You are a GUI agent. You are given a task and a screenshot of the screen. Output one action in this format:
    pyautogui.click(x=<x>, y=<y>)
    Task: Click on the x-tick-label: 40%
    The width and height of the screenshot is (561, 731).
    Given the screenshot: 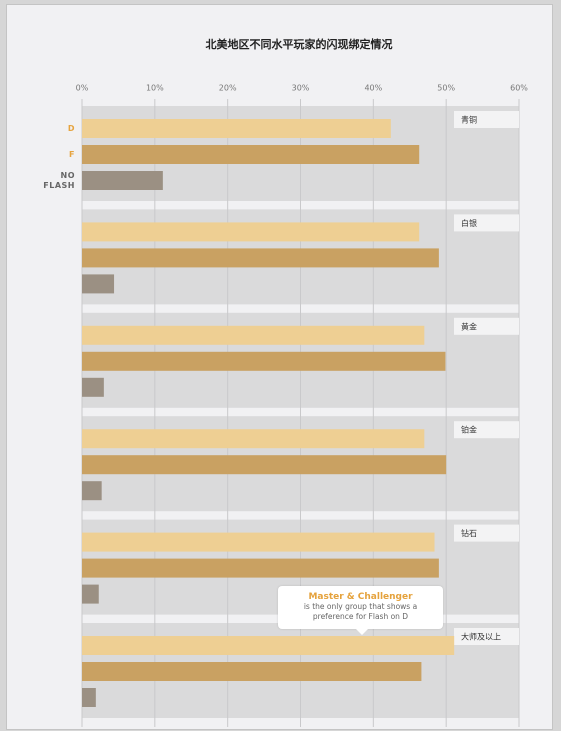 What is the action you would take?
    pyautogui.click(x=373, y=88)
    